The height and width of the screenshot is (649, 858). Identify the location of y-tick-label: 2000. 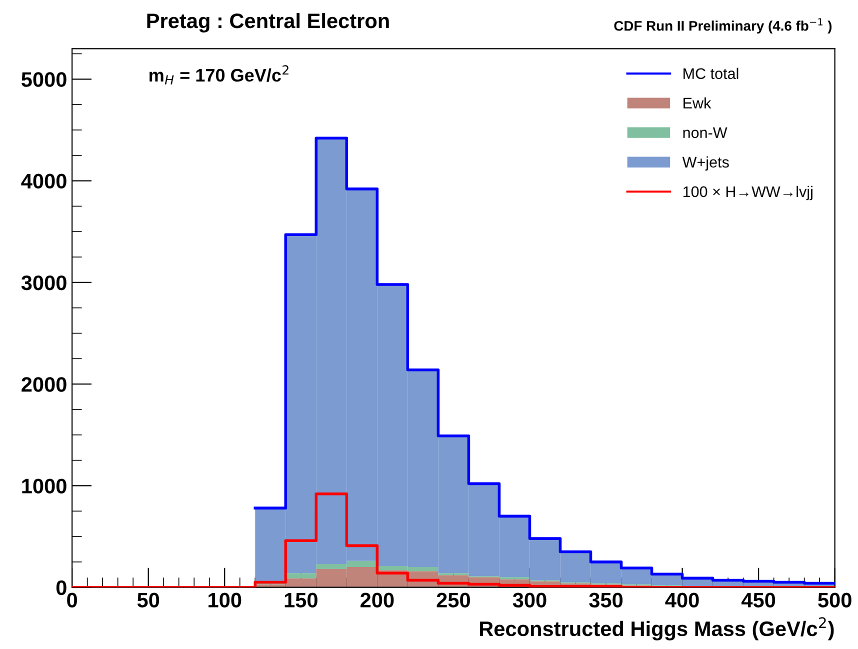
(44, 384).